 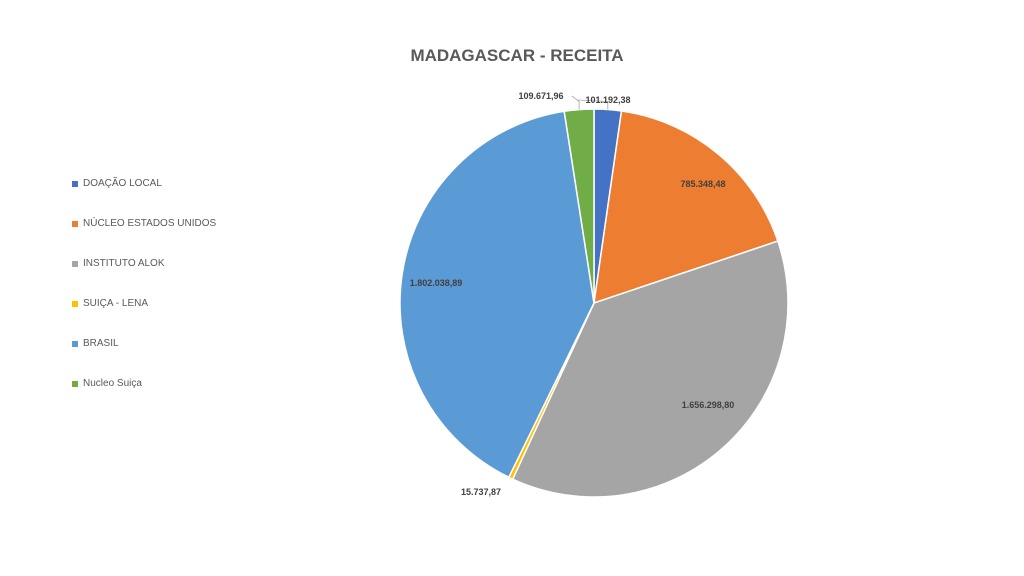 I want to click on data-label: 15.737,87, so click(x=481, y=492).